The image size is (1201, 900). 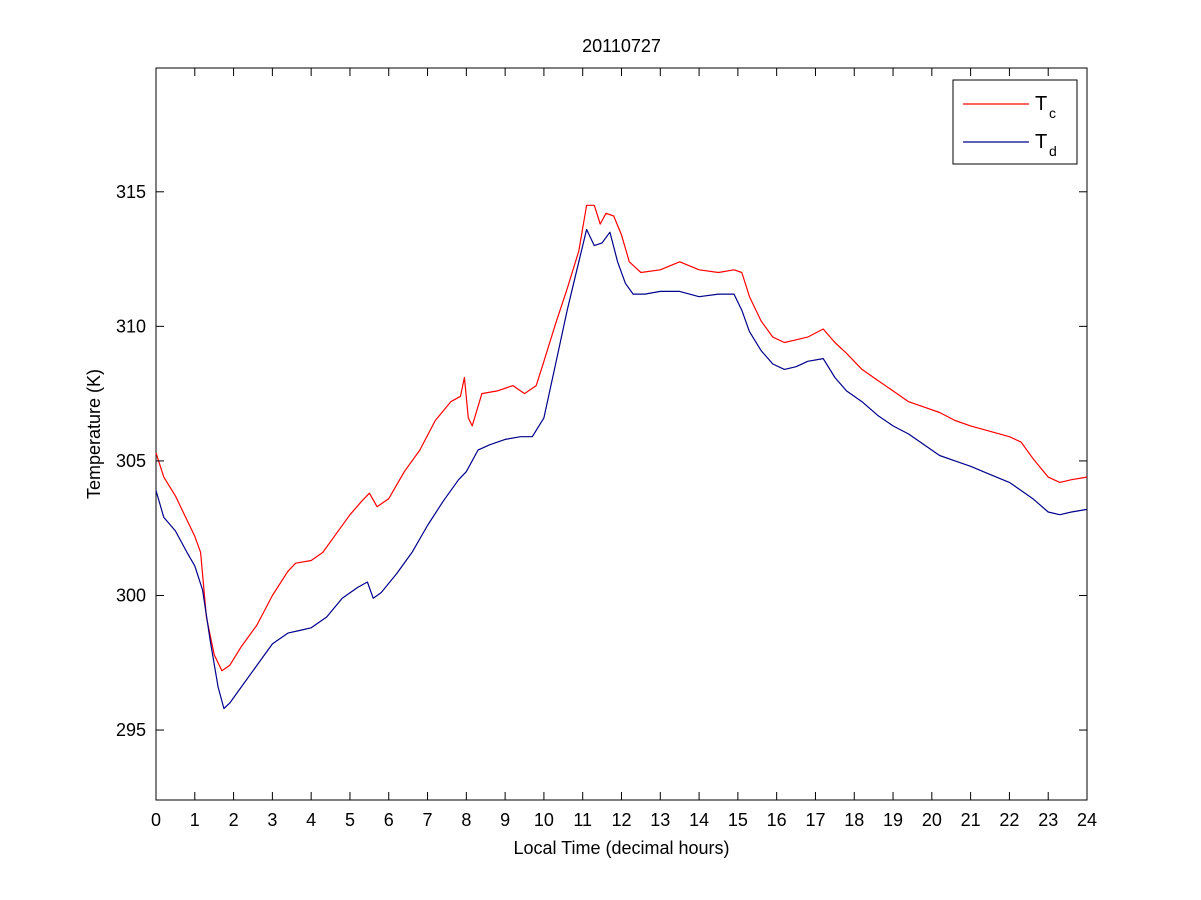 I want to click on x-tick-label: 17, so click(x=815, y=820).